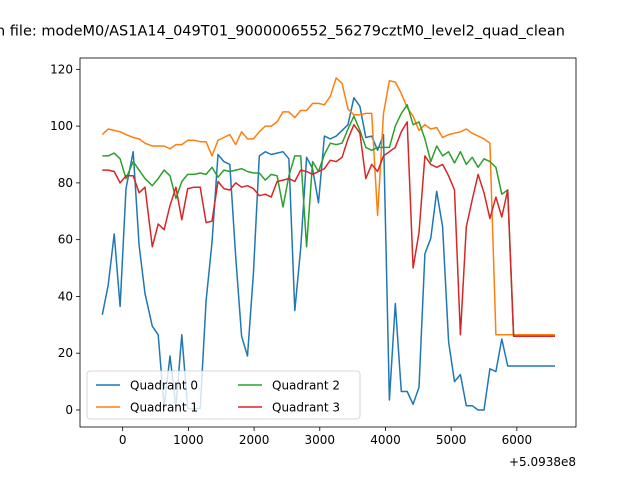  Describe the element at coordinates (188, 440) in the screenshot. I see `x-tick-label: 1000` at that location.